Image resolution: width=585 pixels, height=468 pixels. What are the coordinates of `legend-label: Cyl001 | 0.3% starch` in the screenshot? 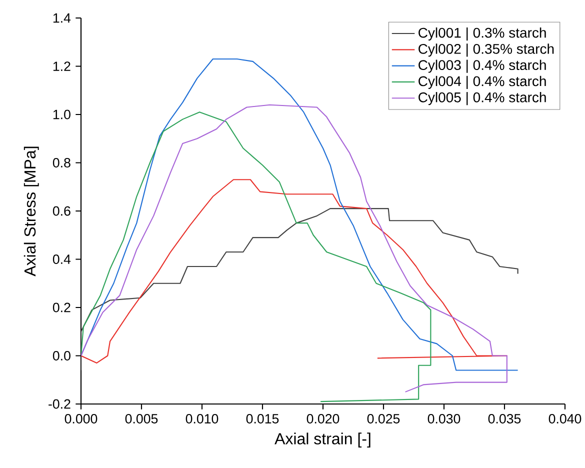 It's located at (482, 34).